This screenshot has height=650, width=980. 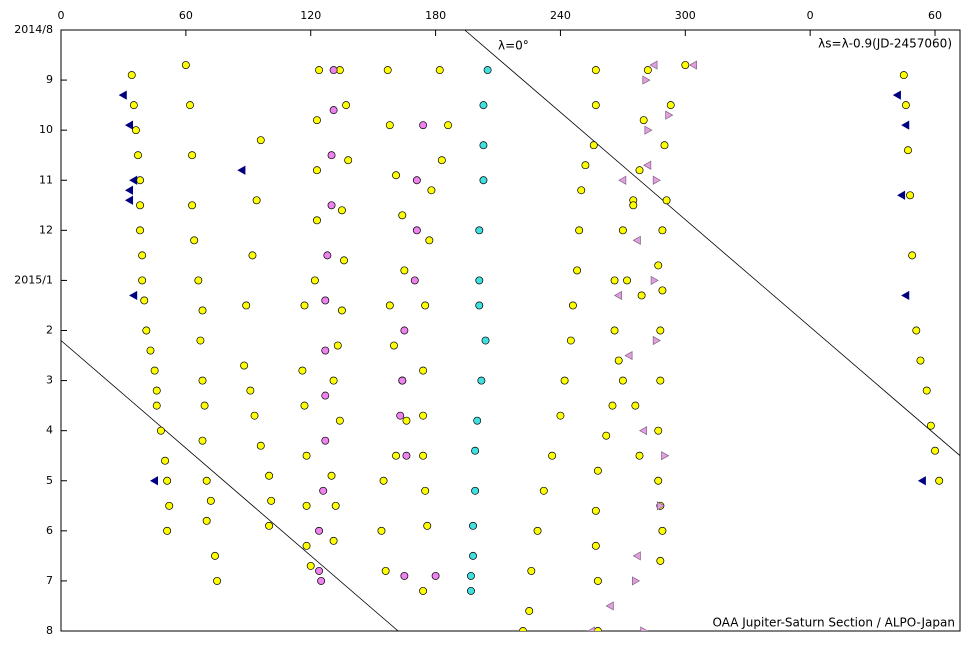 I want to click on y-tick-label: 6, so click(x=49, y=530).